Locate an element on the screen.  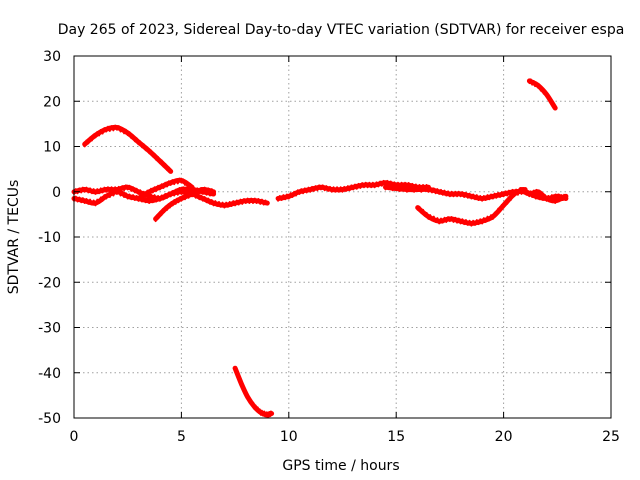
y-tick-label: -10 is located at coordinates (49, 238).